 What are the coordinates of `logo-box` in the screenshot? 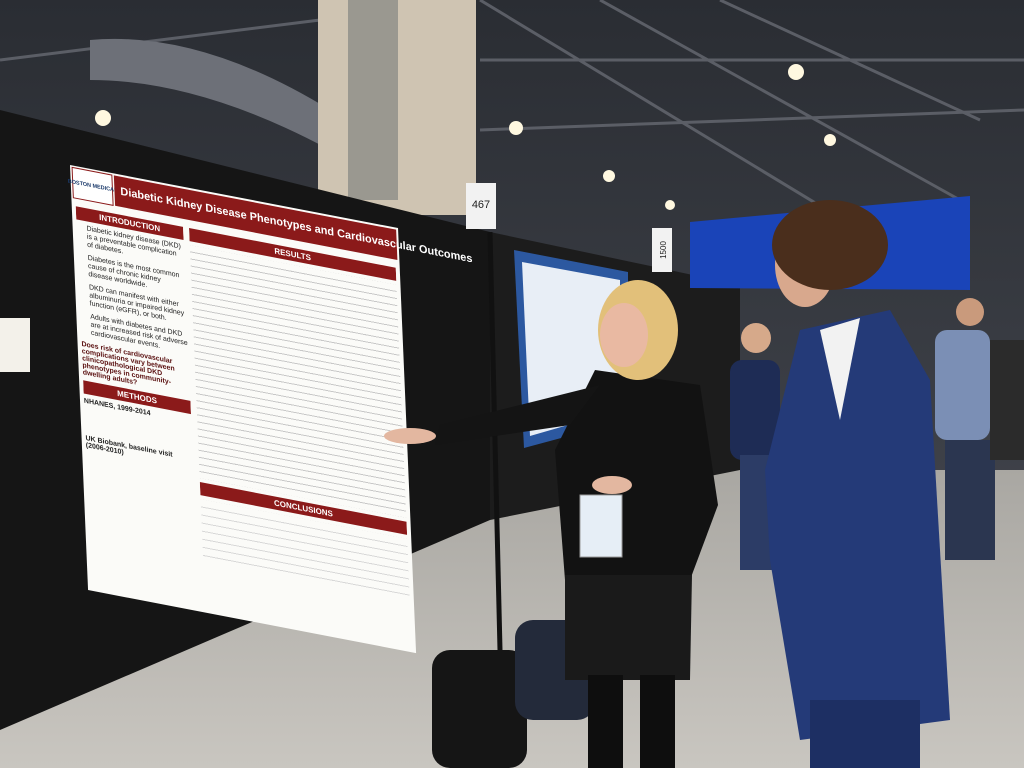 It's located at (92, 186).